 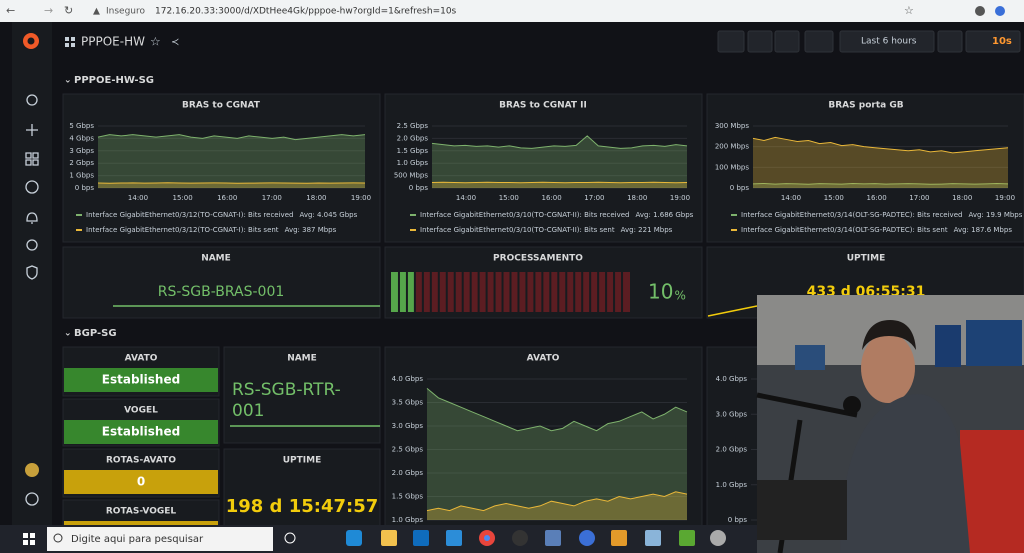 I want to click on save-button, so click(x=760, y=41).